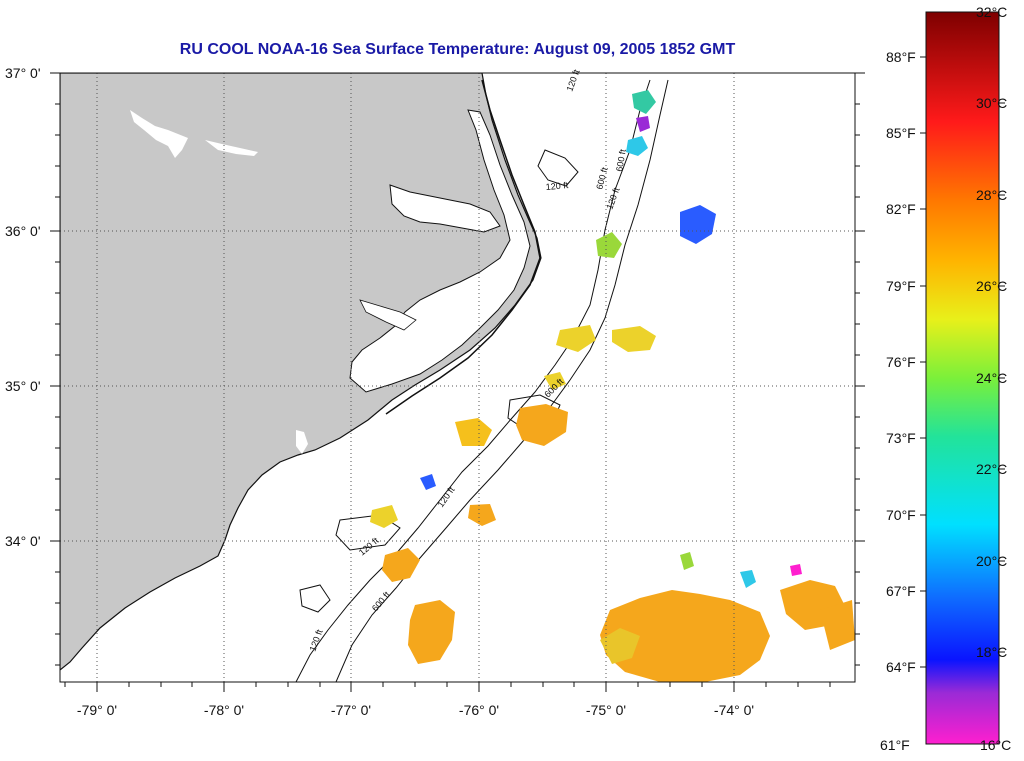 This screenshot has height=761, width=1024. What do you see at coordinates (440, 251) in the screenshot?
I see `pamlico-sound` at bounding box center [440, 251].